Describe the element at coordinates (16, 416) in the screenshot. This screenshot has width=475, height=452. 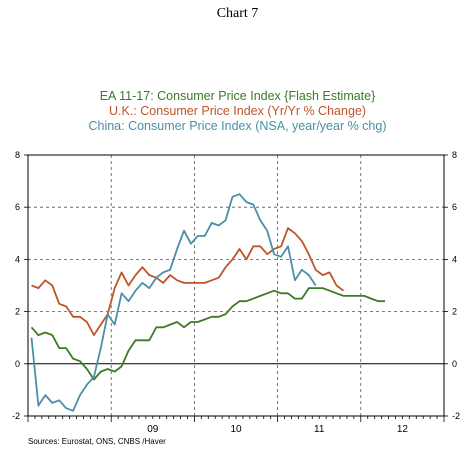
I see `y-tick-label-left: -2` at that location.